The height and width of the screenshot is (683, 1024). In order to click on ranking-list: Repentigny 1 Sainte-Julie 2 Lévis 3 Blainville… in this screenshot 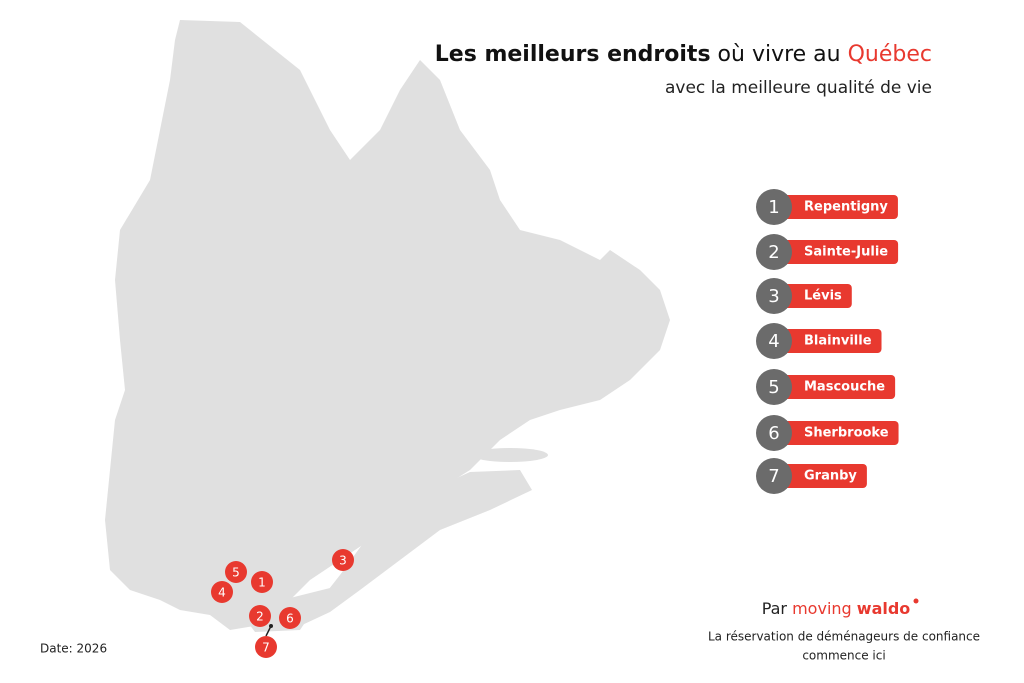, I will do `click(827, 341)`.